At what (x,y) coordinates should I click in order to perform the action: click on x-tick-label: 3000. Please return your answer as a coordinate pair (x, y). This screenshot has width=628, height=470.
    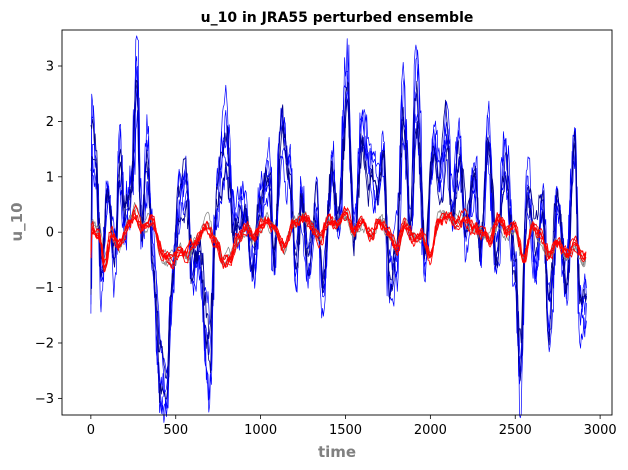
    Looking at the image, I should click on (600, 430).